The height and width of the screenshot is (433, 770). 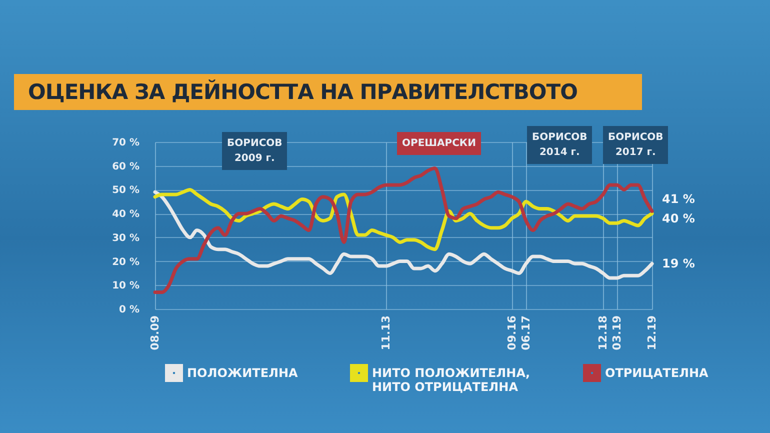 I want to click on annotation: БОРИСОВ 2017 г., so click(x=635, y=145).